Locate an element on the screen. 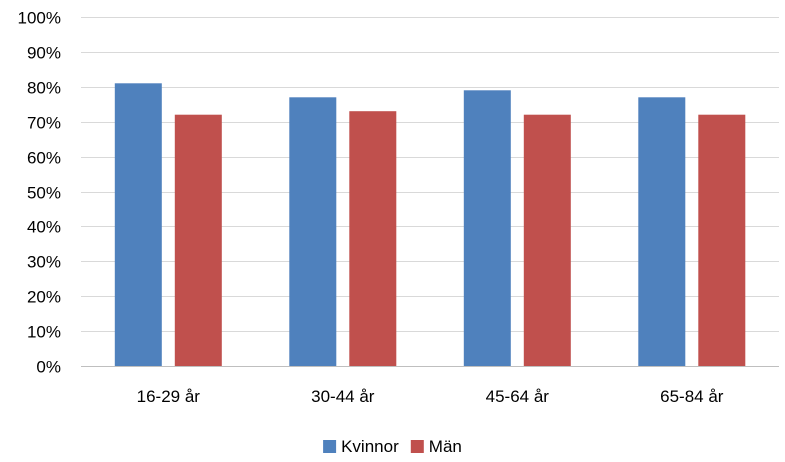 Image resolution: width=785 pixels, height=462 pixels. x-tick-label: 45-64 år is located at coordinates (518, 396).